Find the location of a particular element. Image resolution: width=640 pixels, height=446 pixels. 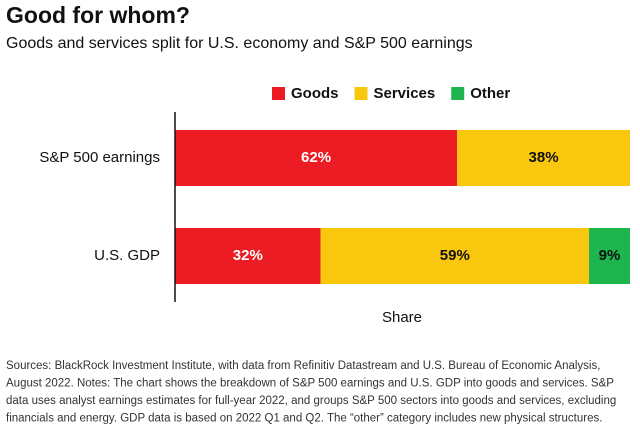

value-label: 59% is located at coordinates (455, 255).